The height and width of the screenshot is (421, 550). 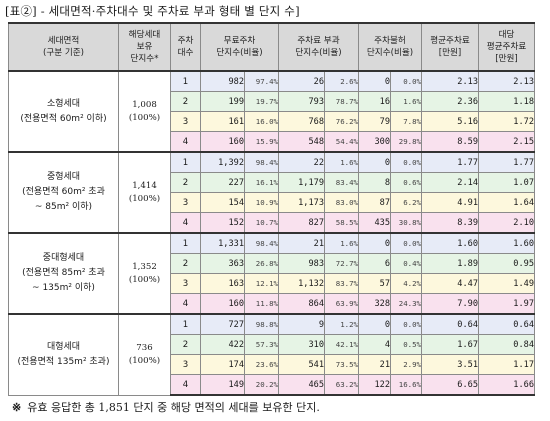 What do you see at coordinates (450, 324) in the screenshot?
I see `avg-fee-cell: 0.64` at bounding box center [450, 324].